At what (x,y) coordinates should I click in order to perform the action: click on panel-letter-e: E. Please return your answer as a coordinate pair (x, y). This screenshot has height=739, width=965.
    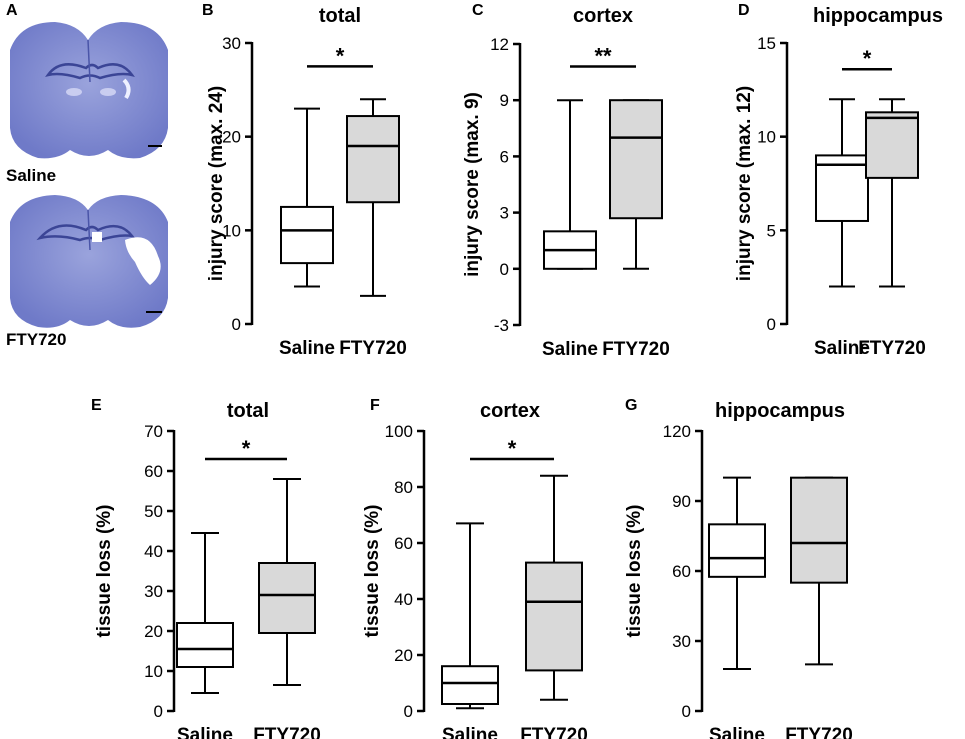
    Looking at the image, I should click on (96, 405).